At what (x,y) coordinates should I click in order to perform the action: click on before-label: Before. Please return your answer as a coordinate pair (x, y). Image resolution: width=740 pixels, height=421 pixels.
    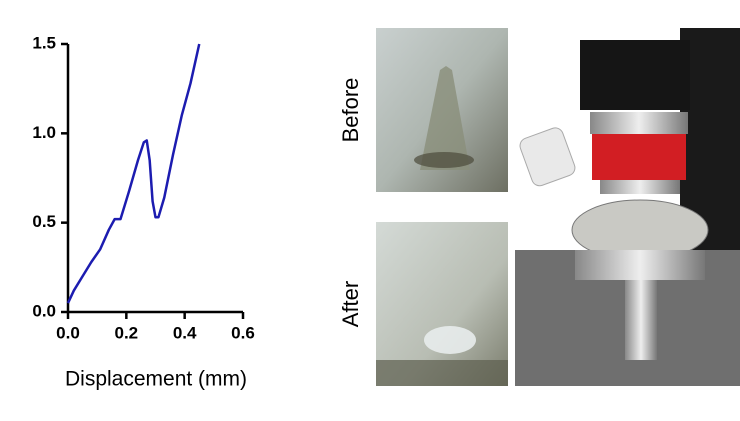
    Looking at the image, I should click on (350, 110).